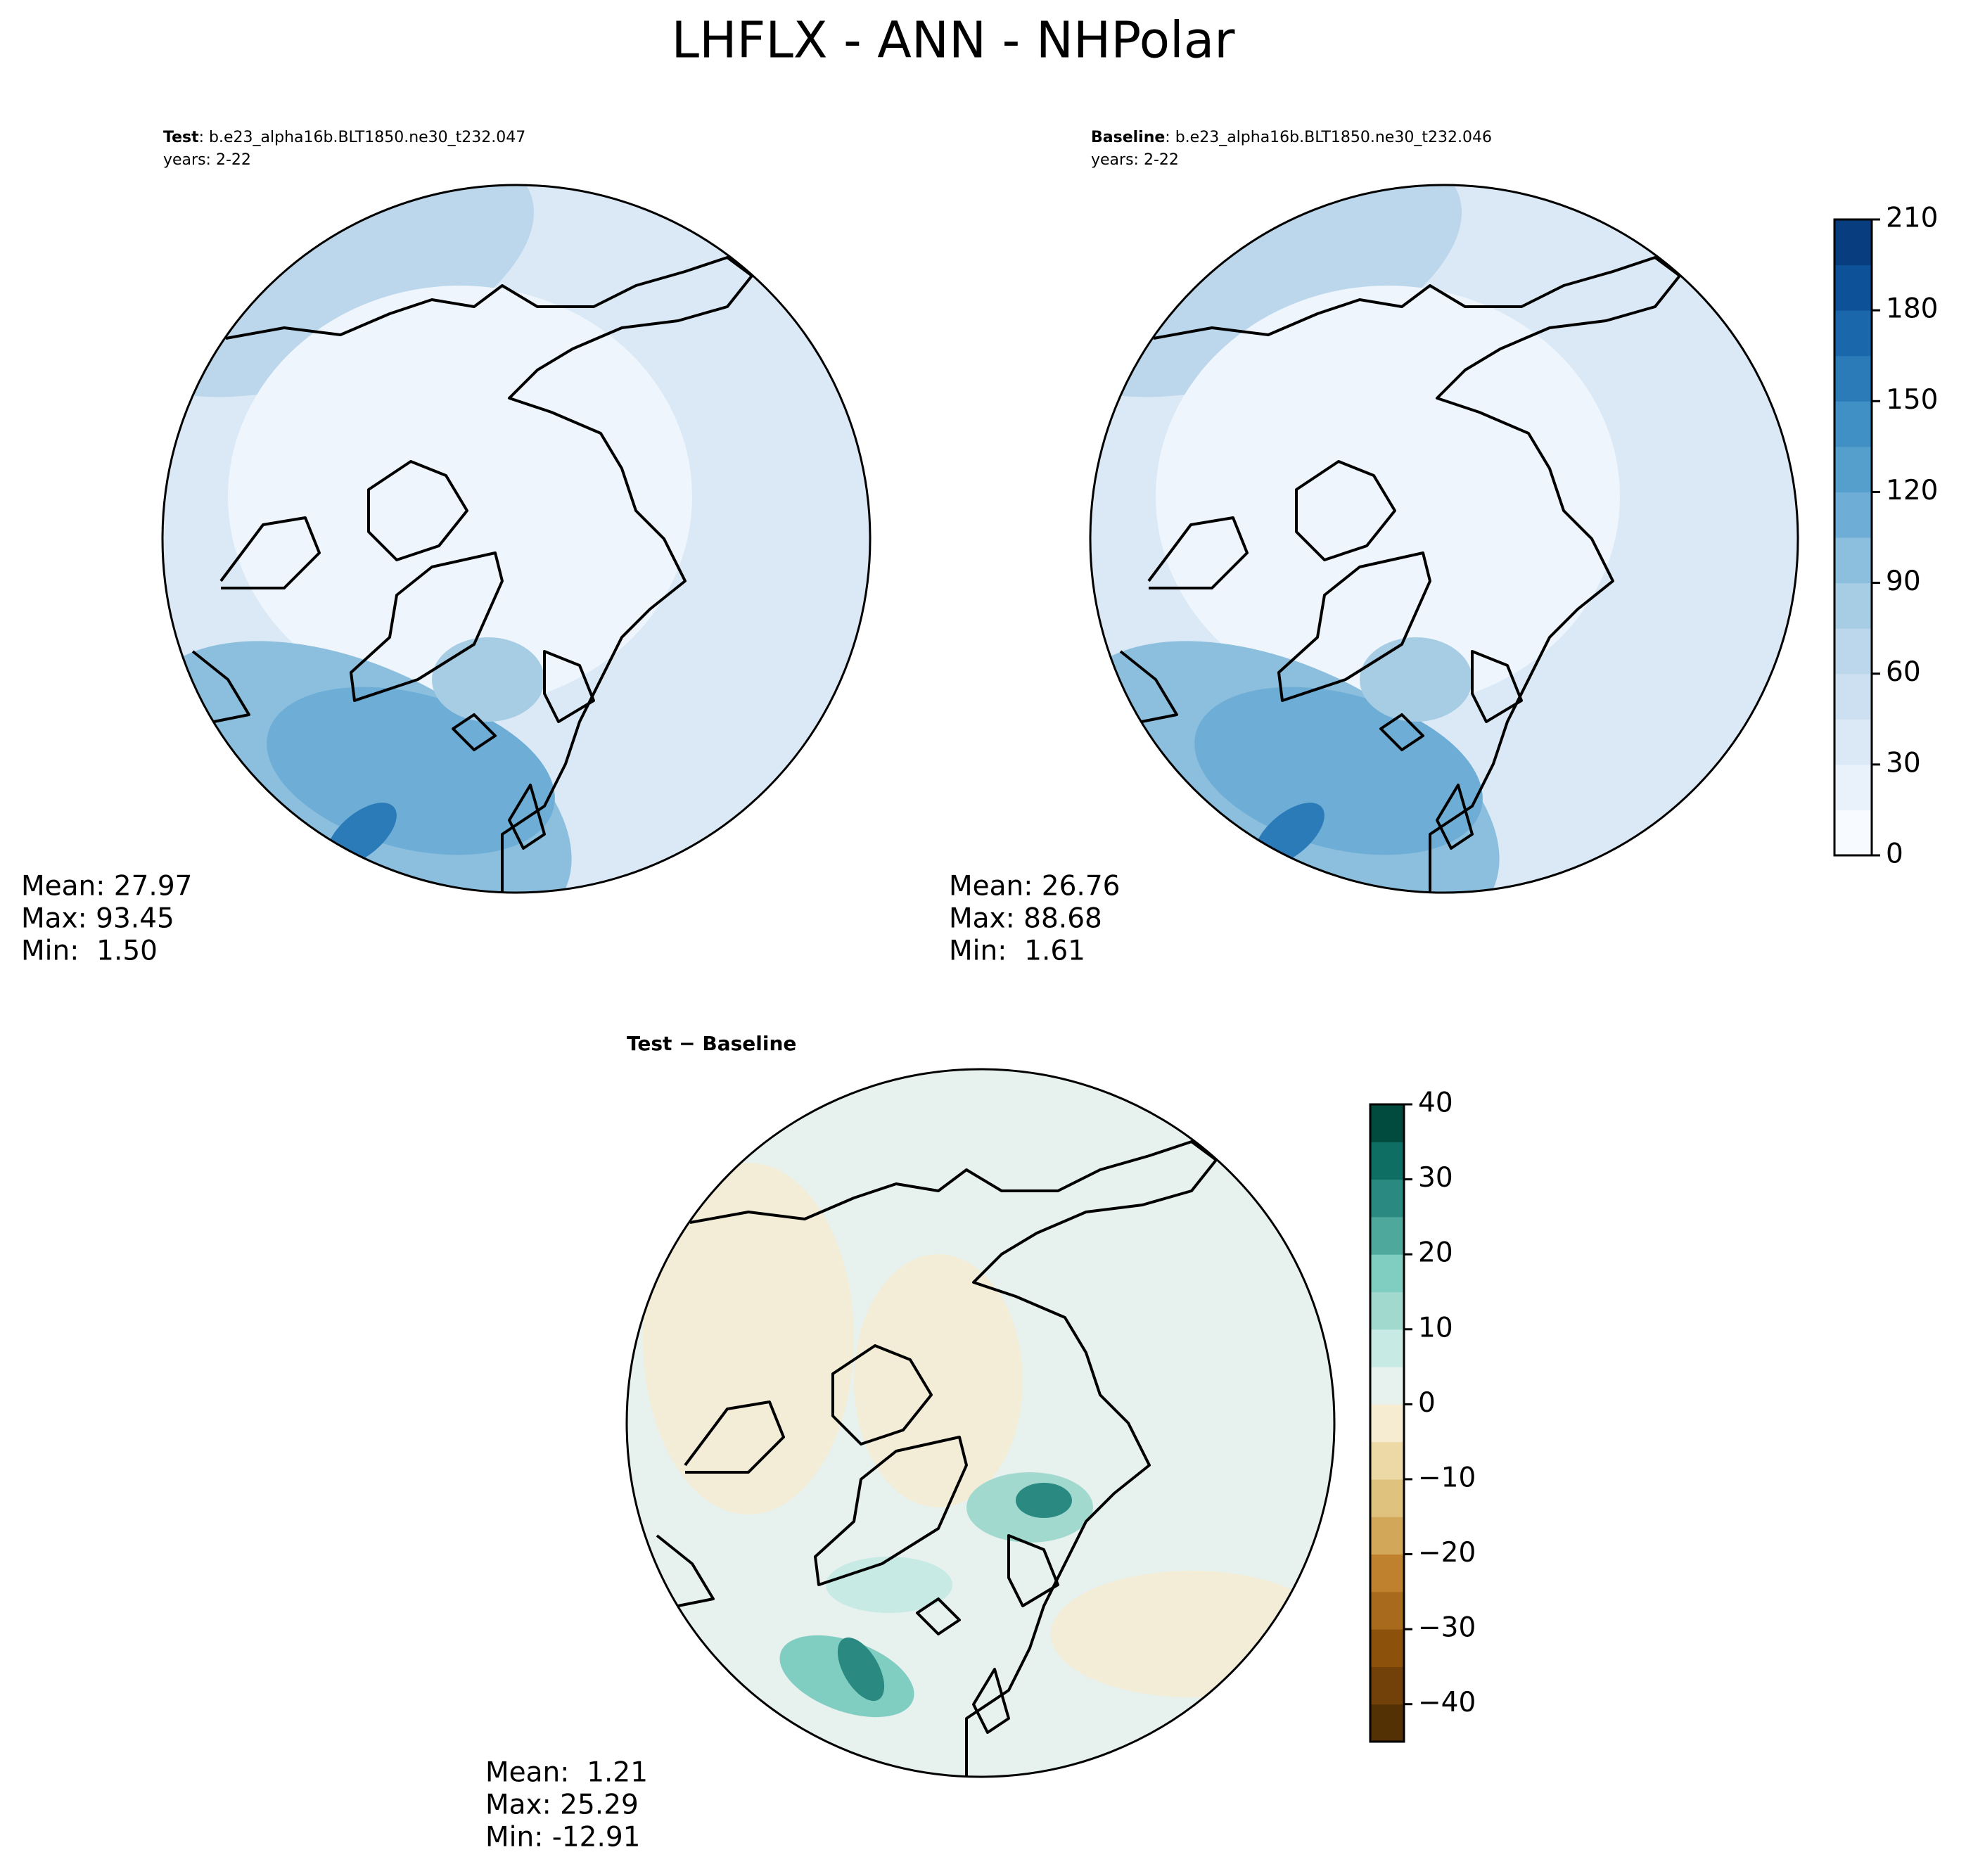 The height and width of the screenshot is (1876, 1966). Describe the element at coordinates (1017, 951) in the screenshot. I see `stat-line: Min: 1.61` at that location.